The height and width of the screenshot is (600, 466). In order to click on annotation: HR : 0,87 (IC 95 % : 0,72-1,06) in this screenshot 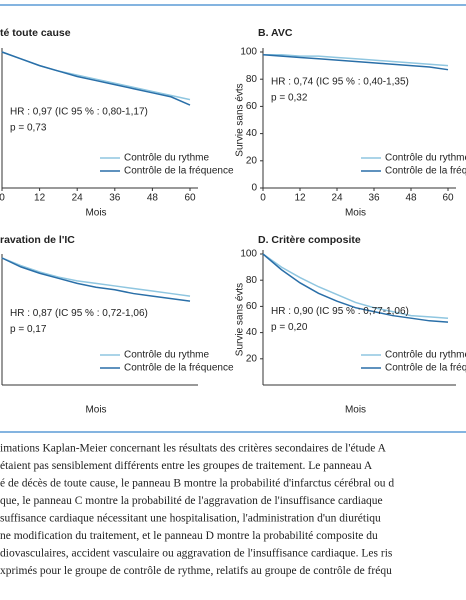, I will do `click(79, 313)`.